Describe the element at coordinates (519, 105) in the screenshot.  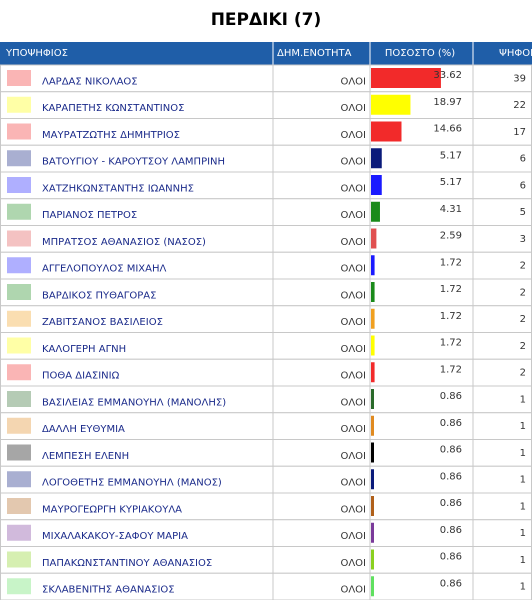
I see `votes: 22` at that location.